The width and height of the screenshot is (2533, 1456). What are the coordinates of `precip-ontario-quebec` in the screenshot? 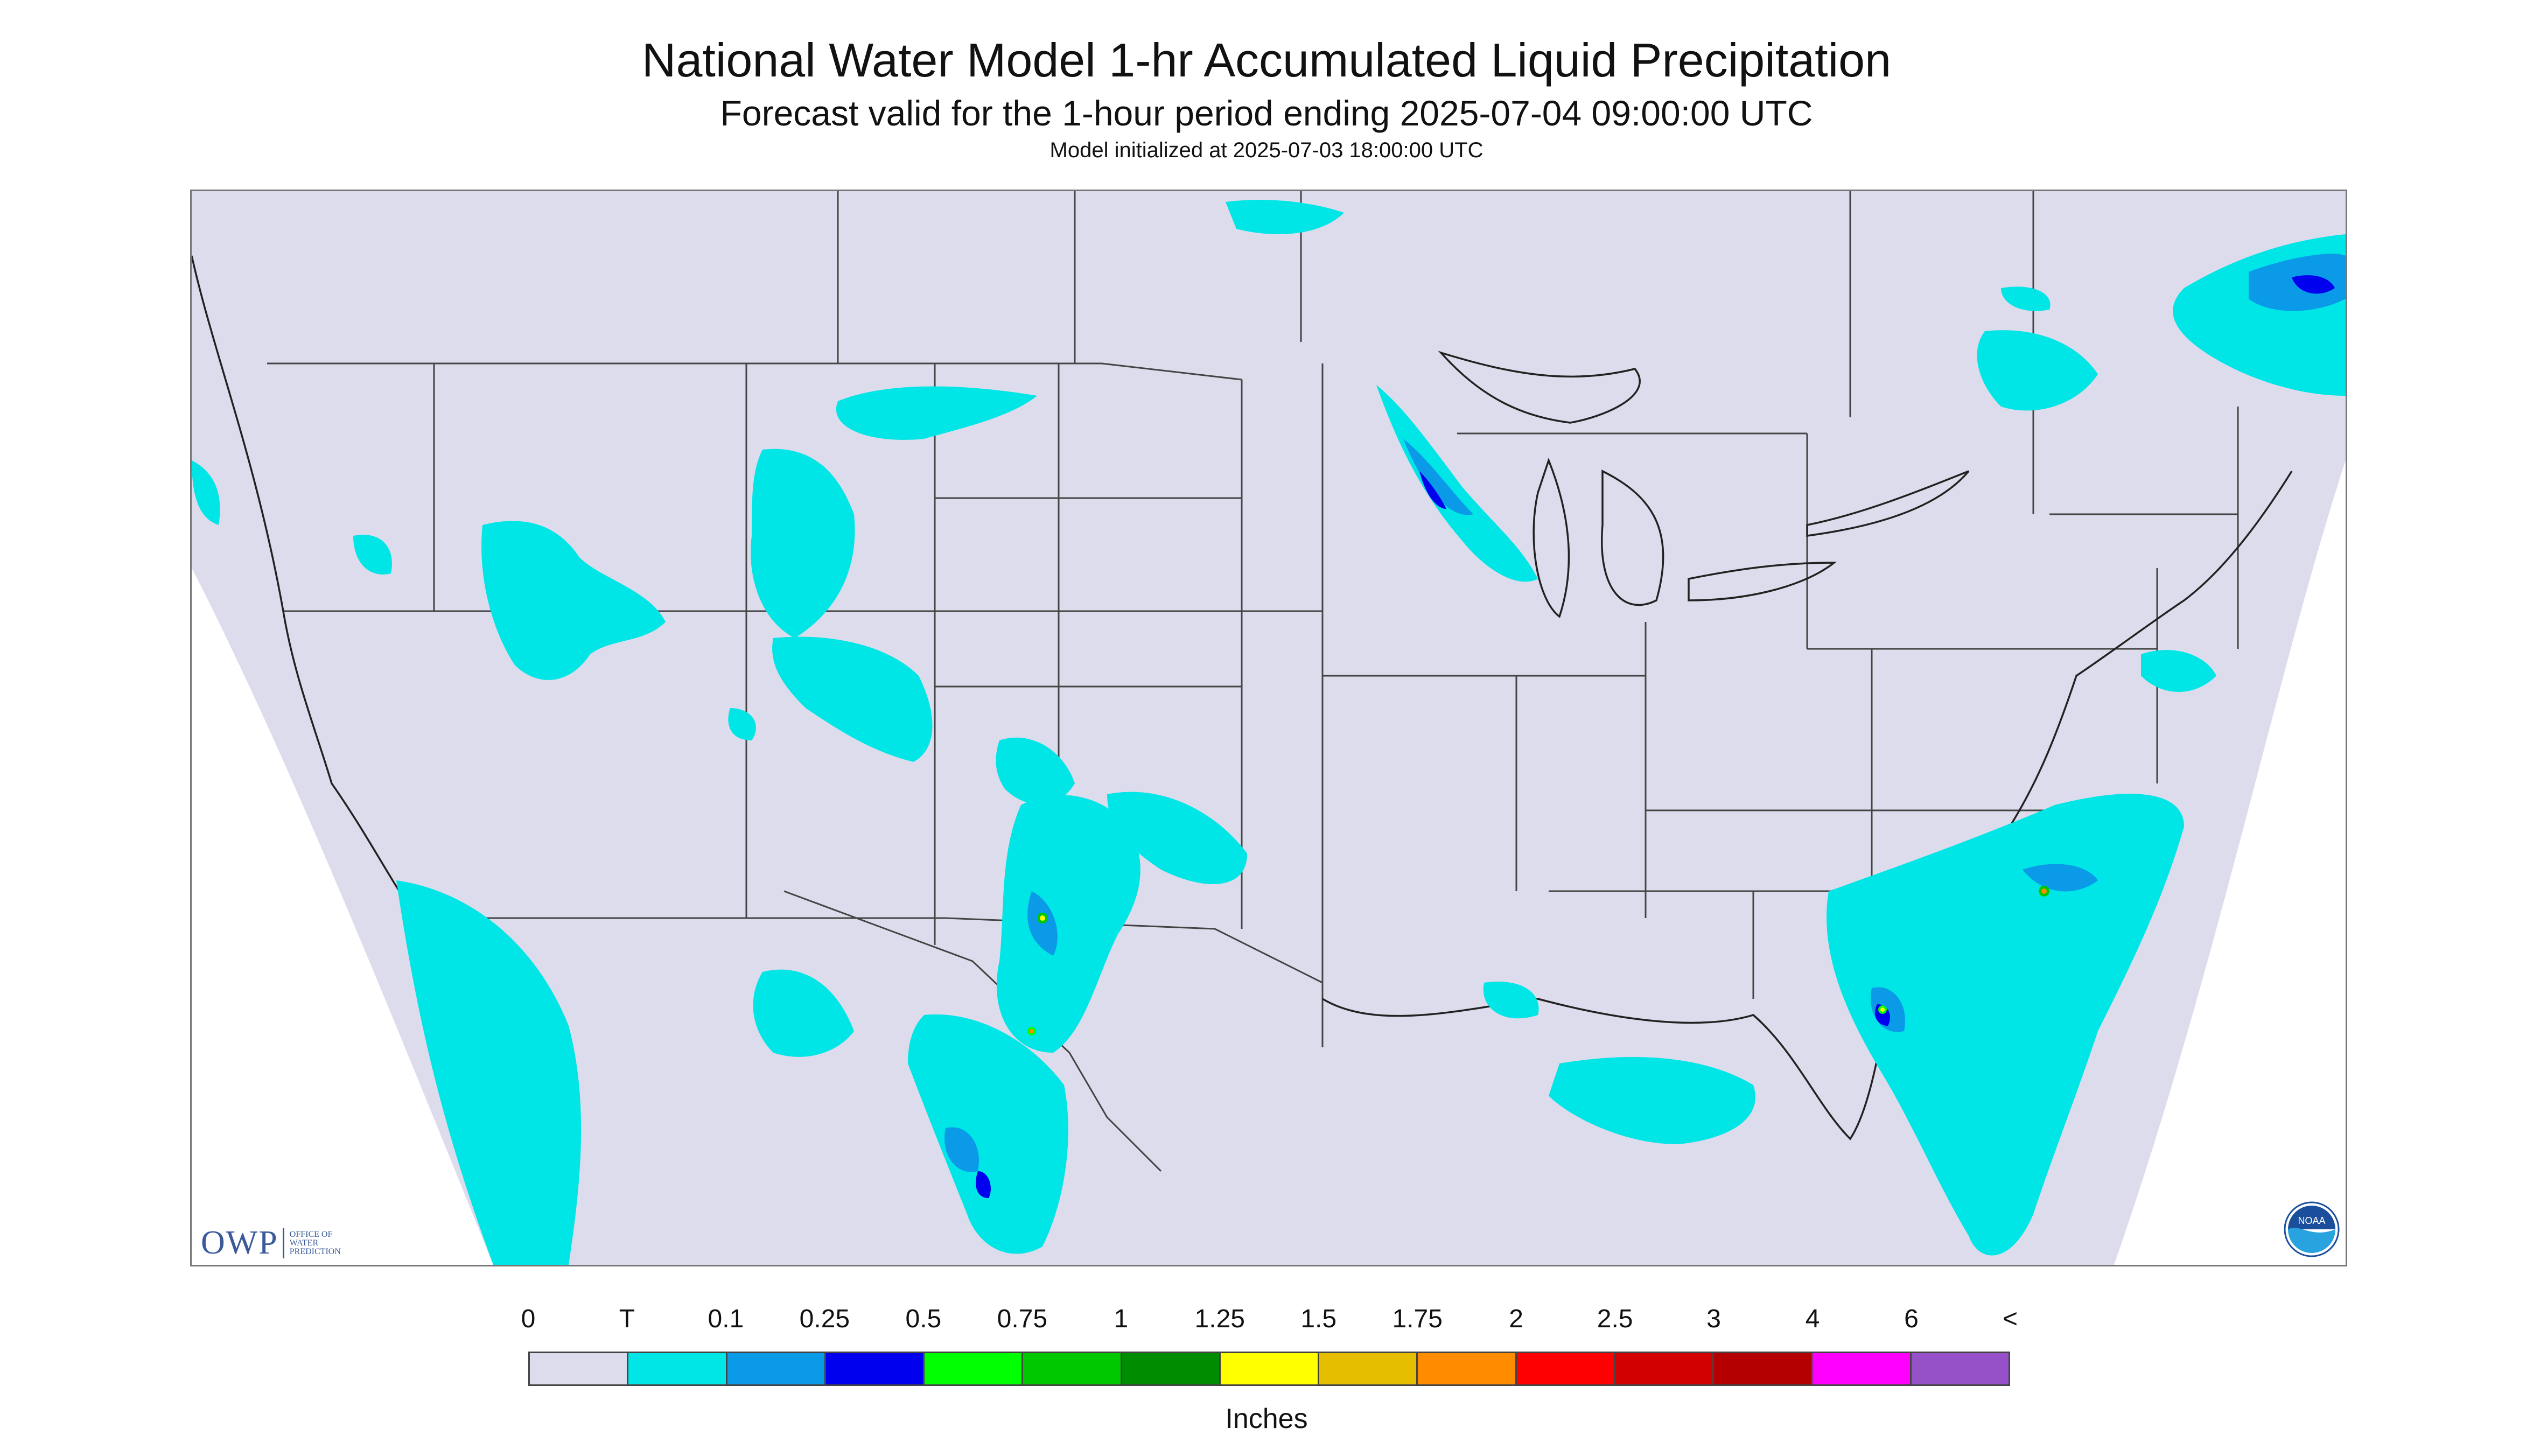 It's located at (2038, 370).